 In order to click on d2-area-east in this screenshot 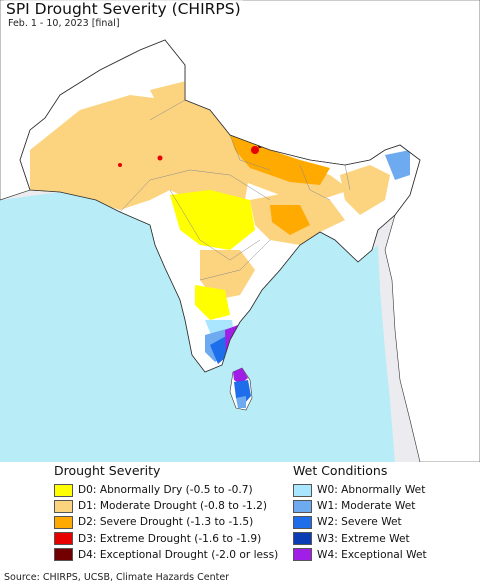, I will do `click(290, 220)`.